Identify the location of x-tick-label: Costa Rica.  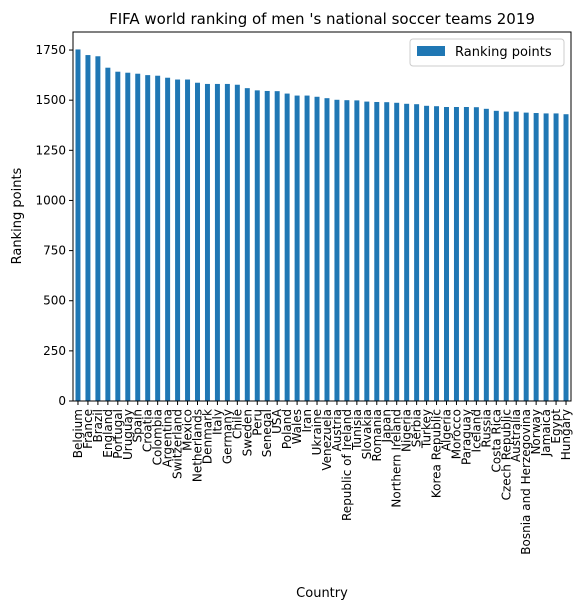
(496, 440).